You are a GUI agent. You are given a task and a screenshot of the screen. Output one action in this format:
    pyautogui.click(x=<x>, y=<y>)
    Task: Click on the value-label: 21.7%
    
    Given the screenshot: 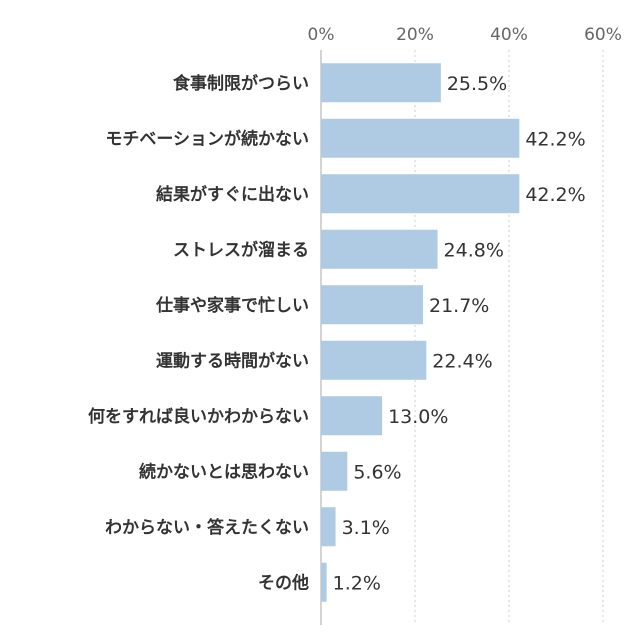 What is the action you would take?
    pyautogui.click(x=459, y=306)
    